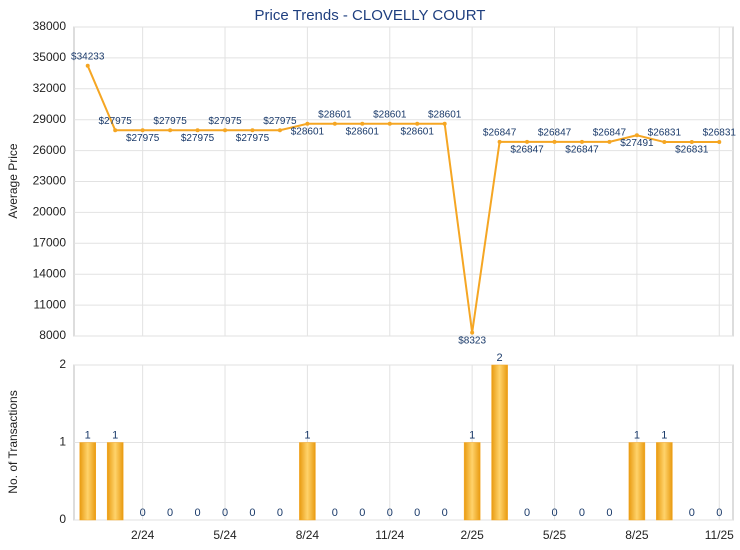 This screenshot has width=740, height=550. I want to click on y-tick-label: 17000, so click(50, 242).